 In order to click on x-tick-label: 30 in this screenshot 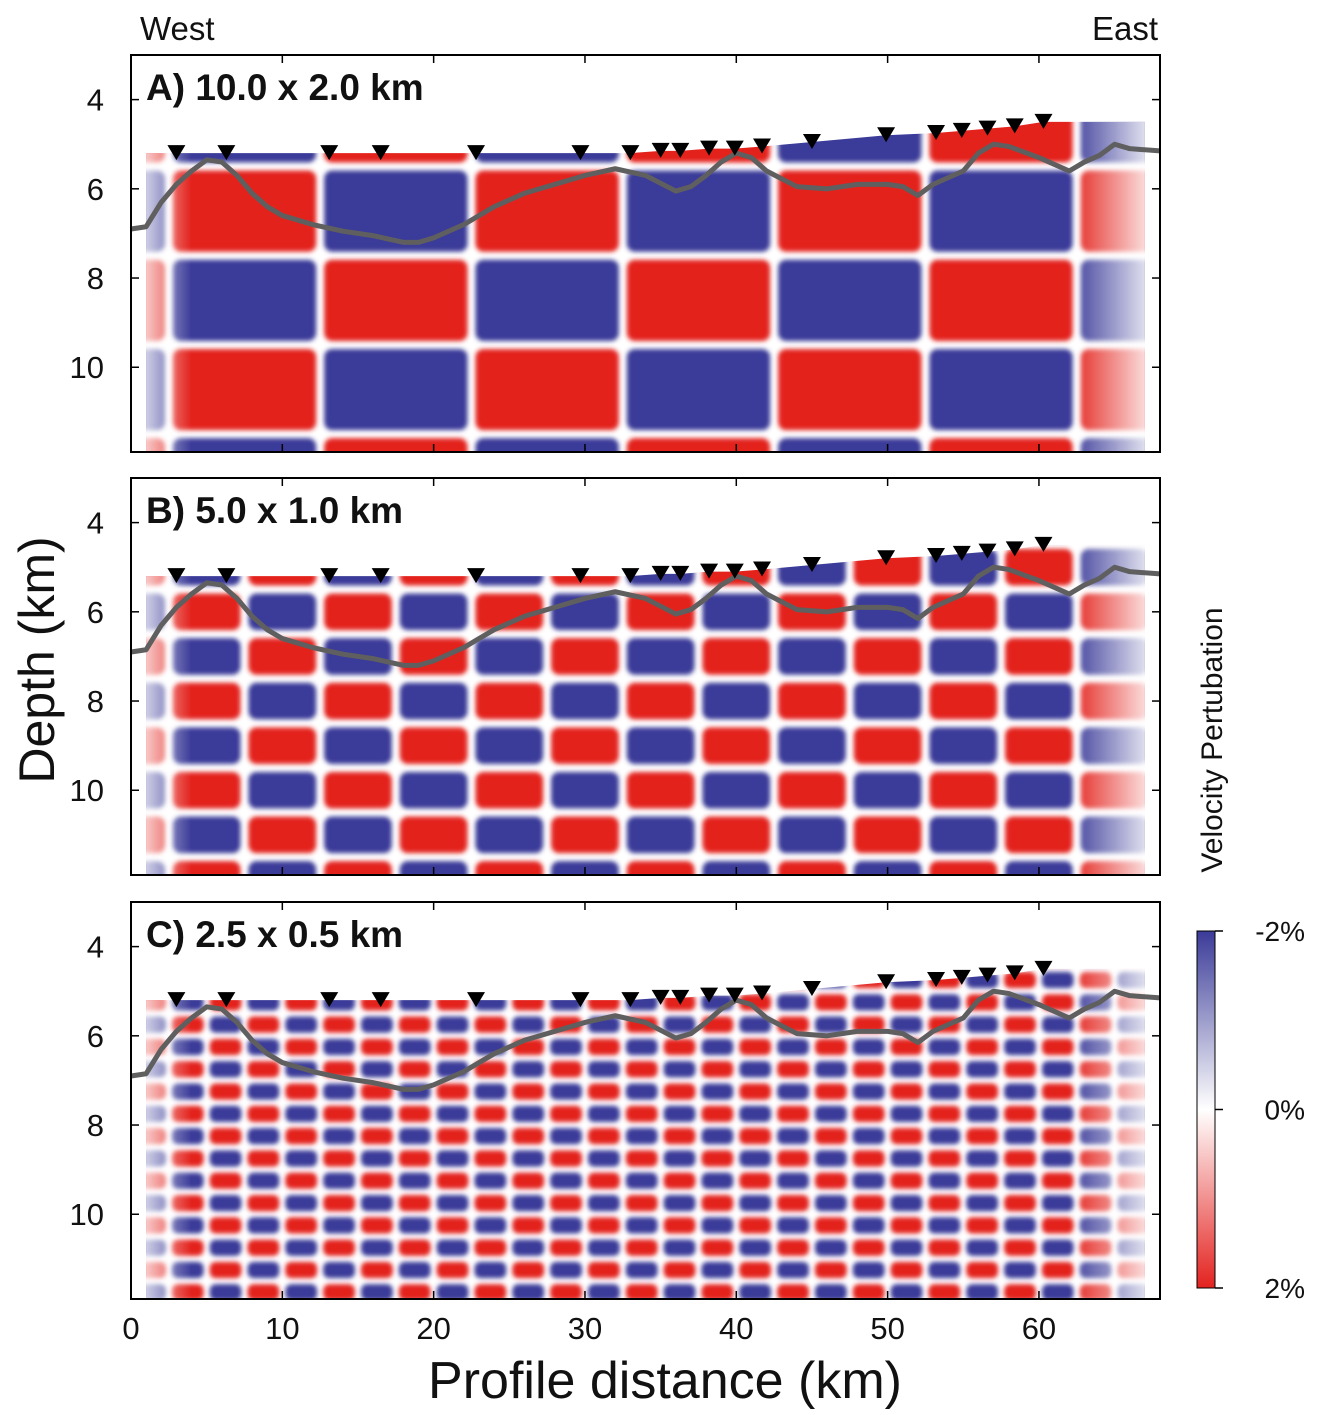, I will do `click(585, 1328)`.